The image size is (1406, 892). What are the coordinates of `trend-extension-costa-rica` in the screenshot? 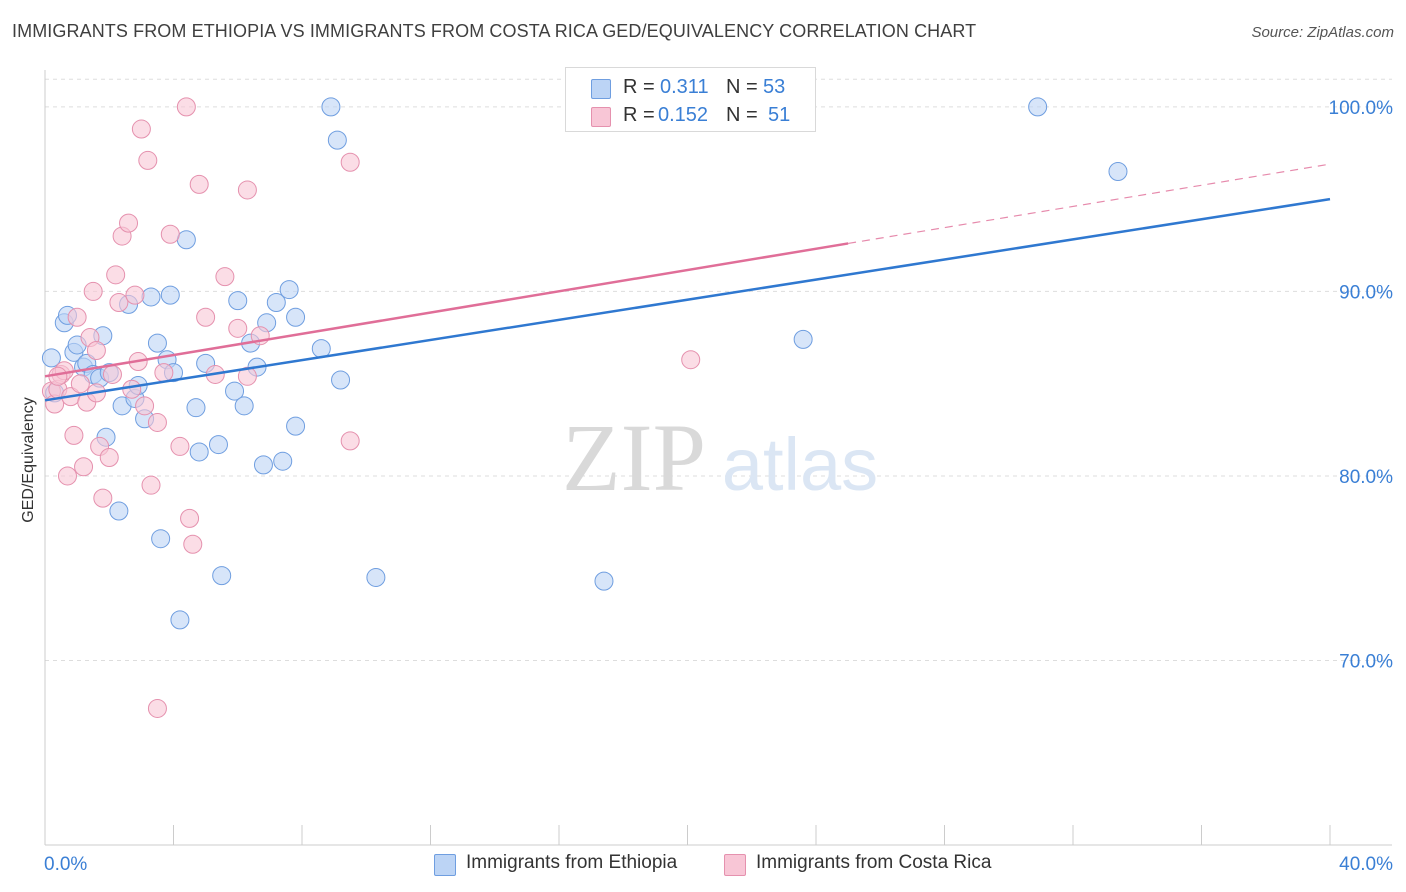 It's located at (1089, 204).